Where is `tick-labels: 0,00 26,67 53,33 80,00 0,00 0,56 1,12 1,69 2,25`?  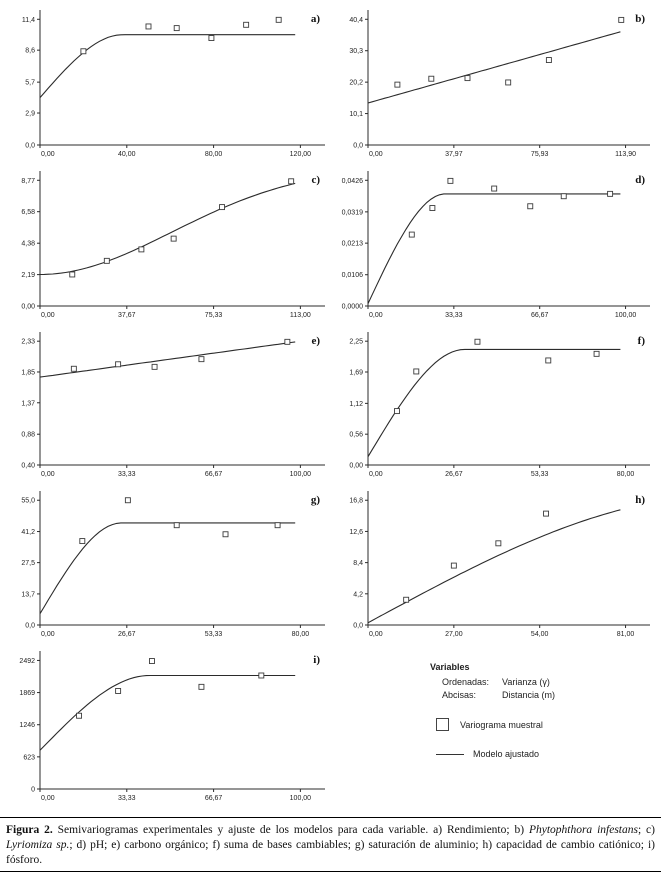
tick-labels: 0,00 26,67 53,33 80,00 0,00 0,56 1,12 1,69 2,25 is located at coordinates (491, 408).